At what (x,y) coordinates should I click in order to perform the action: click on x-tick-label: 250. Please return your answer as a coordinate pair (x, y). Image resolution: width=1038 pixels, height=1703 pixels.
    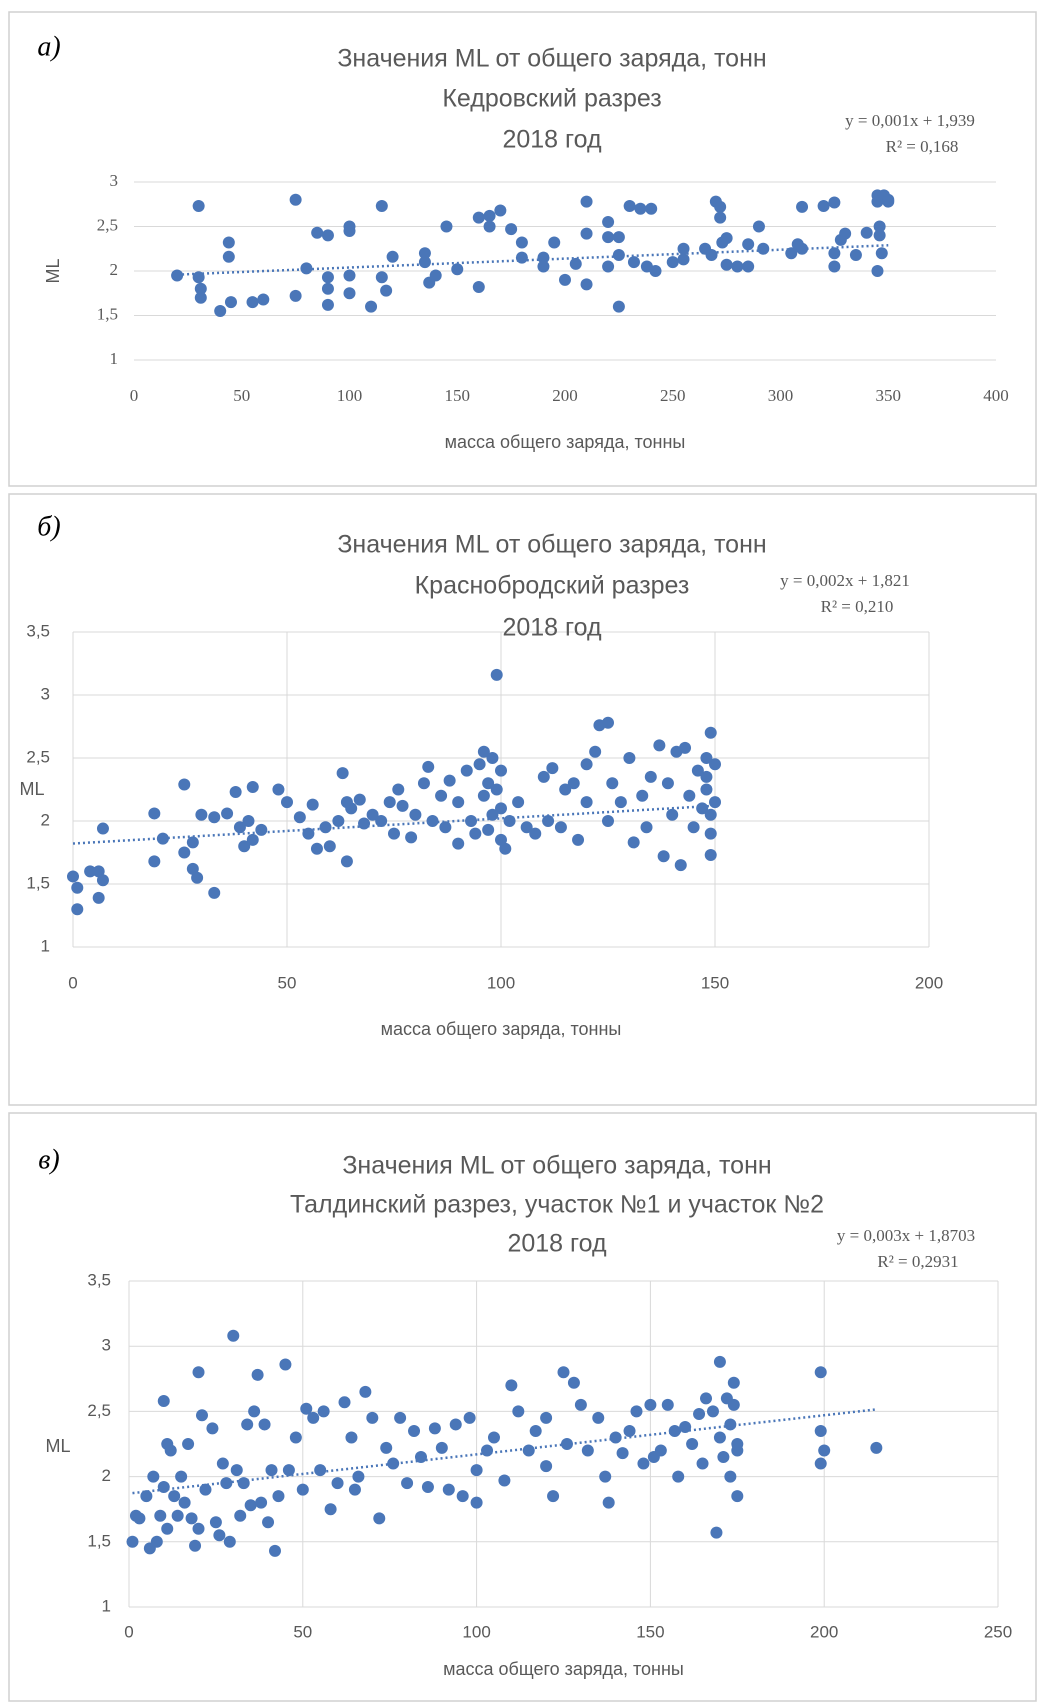
    Looking at the image, I should click on (998, 1631).